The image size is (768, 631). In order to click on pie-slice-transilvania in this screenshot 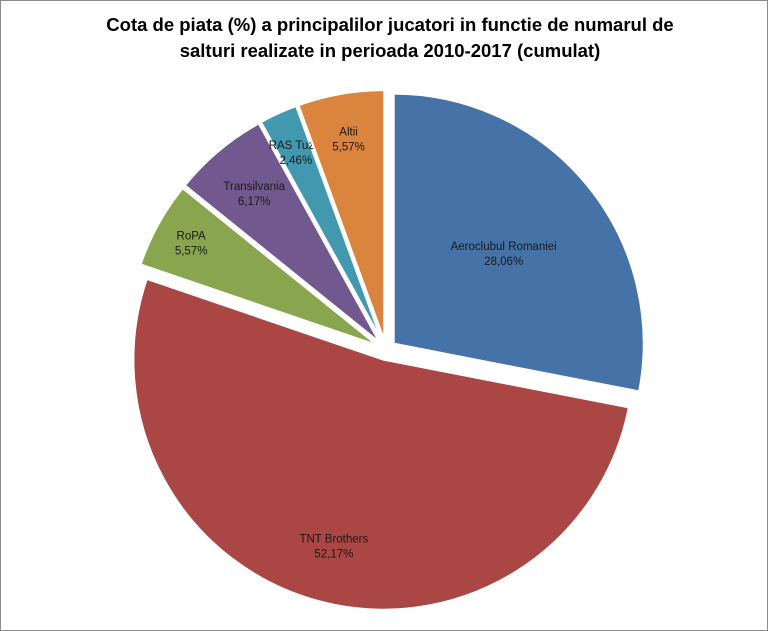, I will do `click(282, 233)`.